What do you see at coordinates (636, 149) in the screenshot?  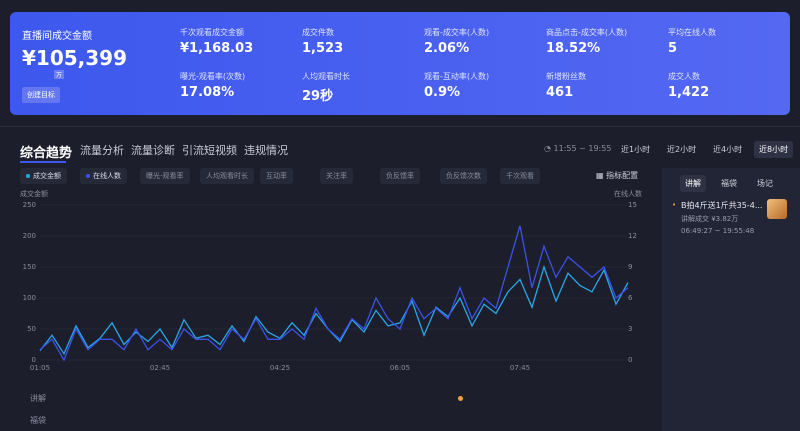 I see `range-button: 近1小时` at bounding box center [636, 149].